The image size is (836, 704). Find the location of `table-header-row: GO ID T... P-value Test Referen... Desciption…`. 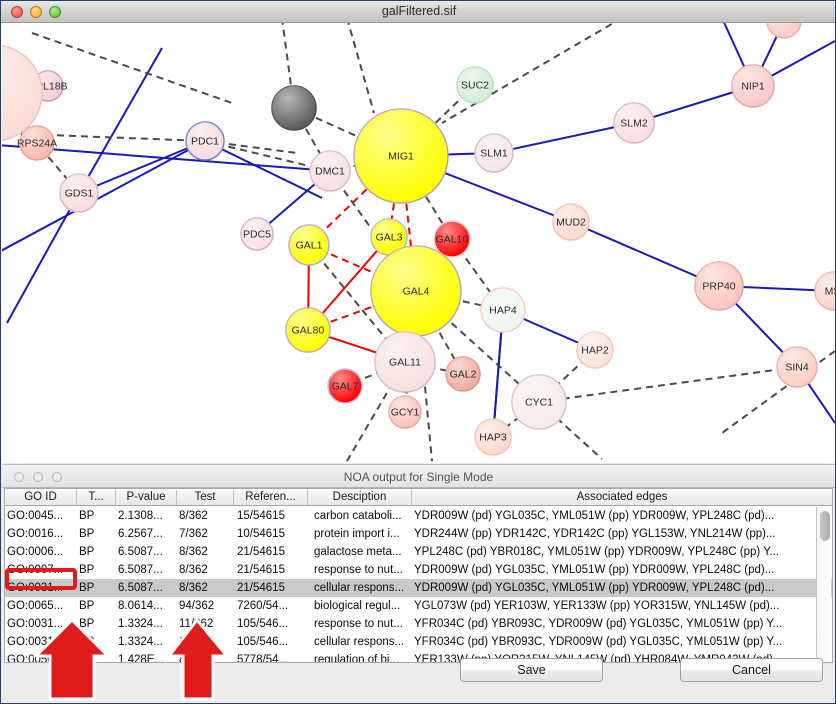

table-header-row: GO ID T... P-value Test Referen... Desciption… is located at coordinates (418, 497).